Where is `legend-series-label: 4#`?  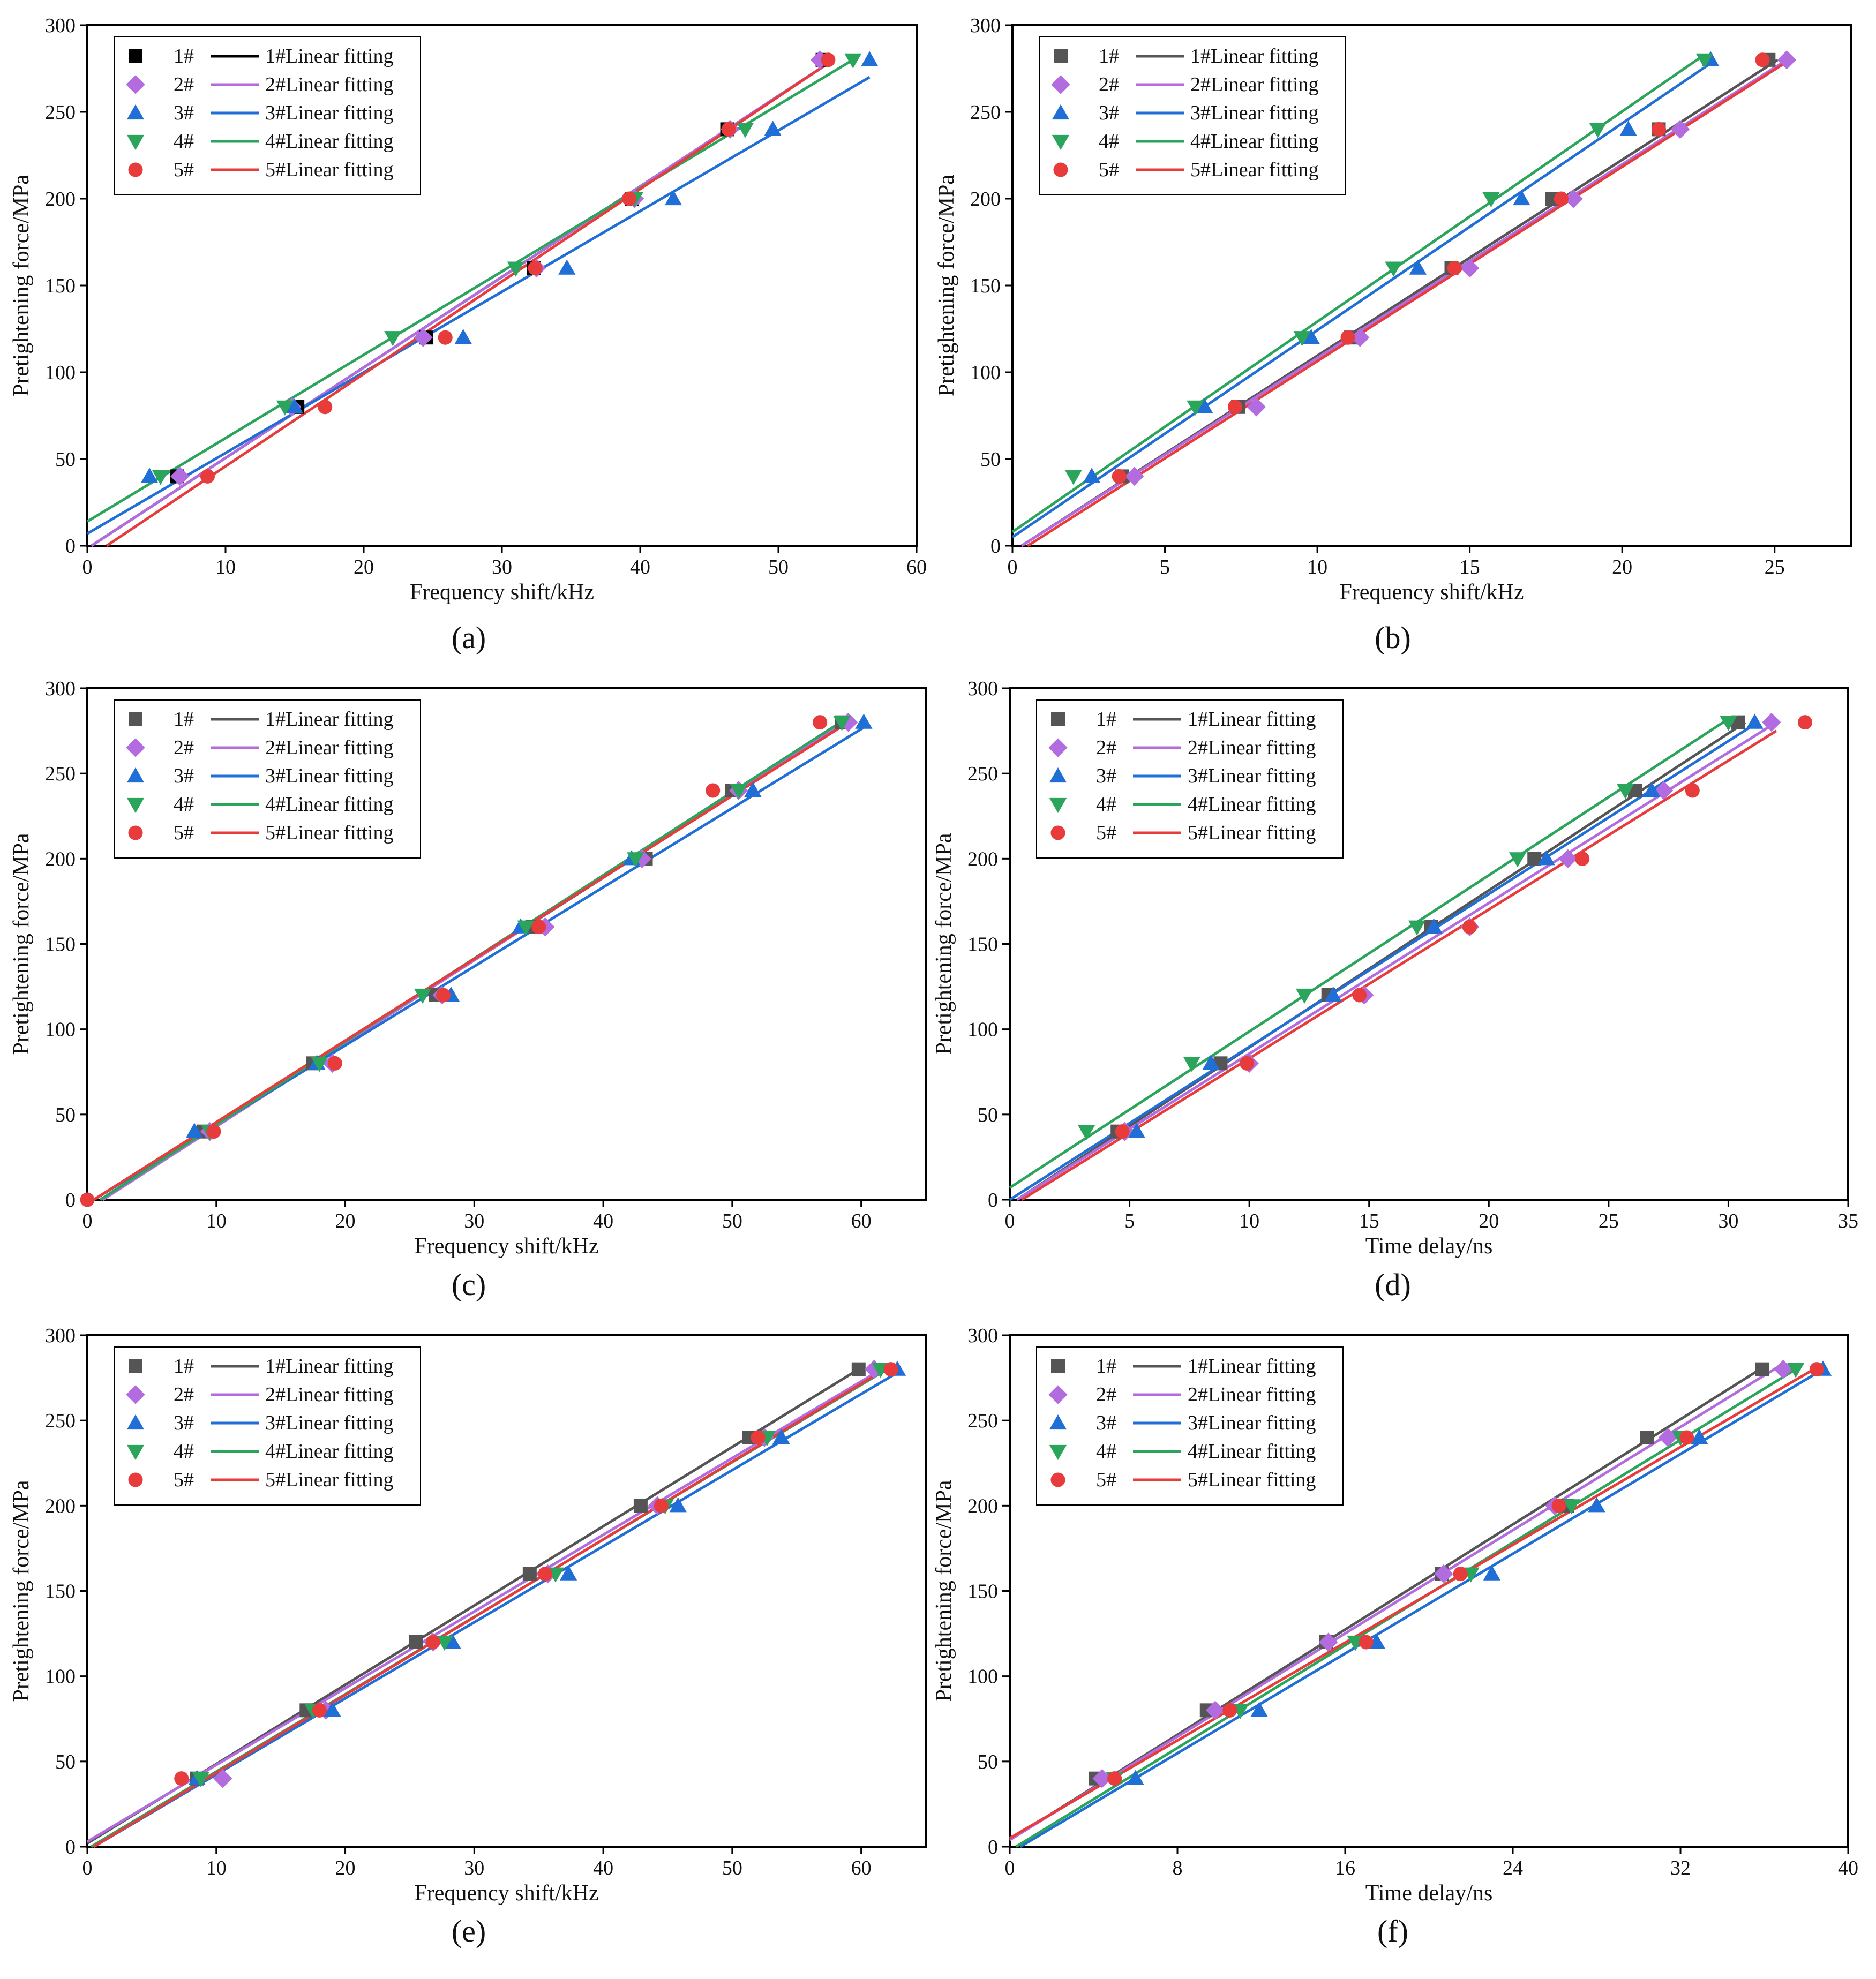 legend-series-label: 4# is located at coordinates (1106, 1451).